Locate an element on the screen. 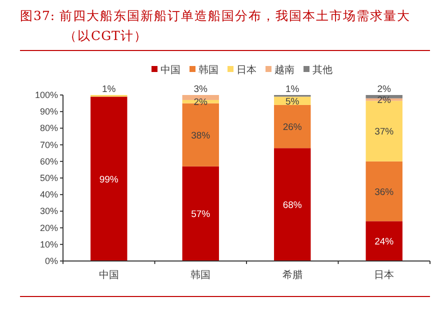 Image resolution: width=439 pixels, height=329 pixels. y-tick-label: 70% is located at coordinates (49, 145).